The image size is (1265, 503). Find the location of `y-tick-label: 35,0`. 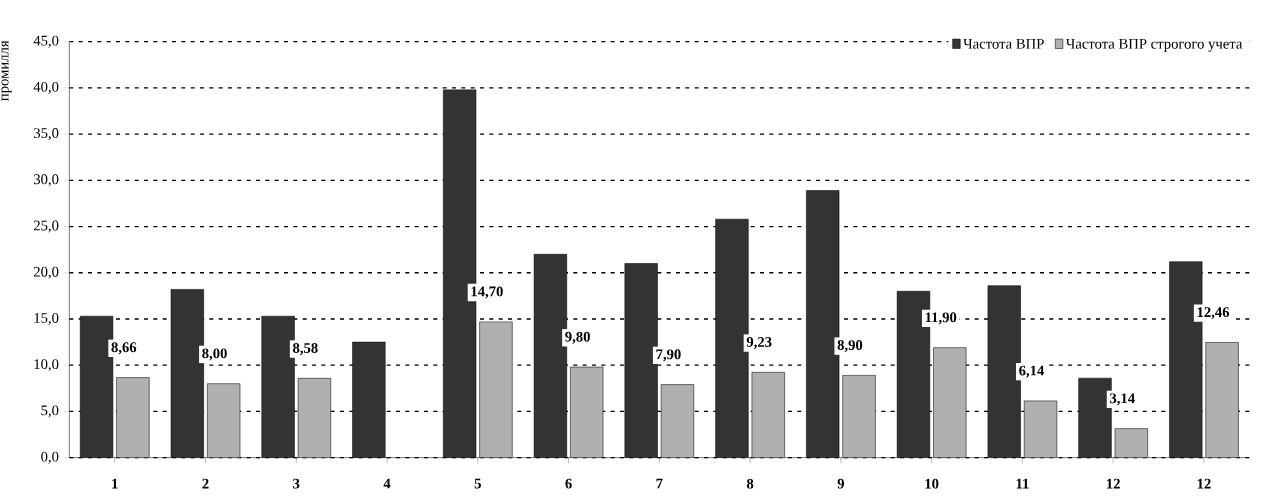

y-tick-label: 35,0 is located at coordinates (46, 134).